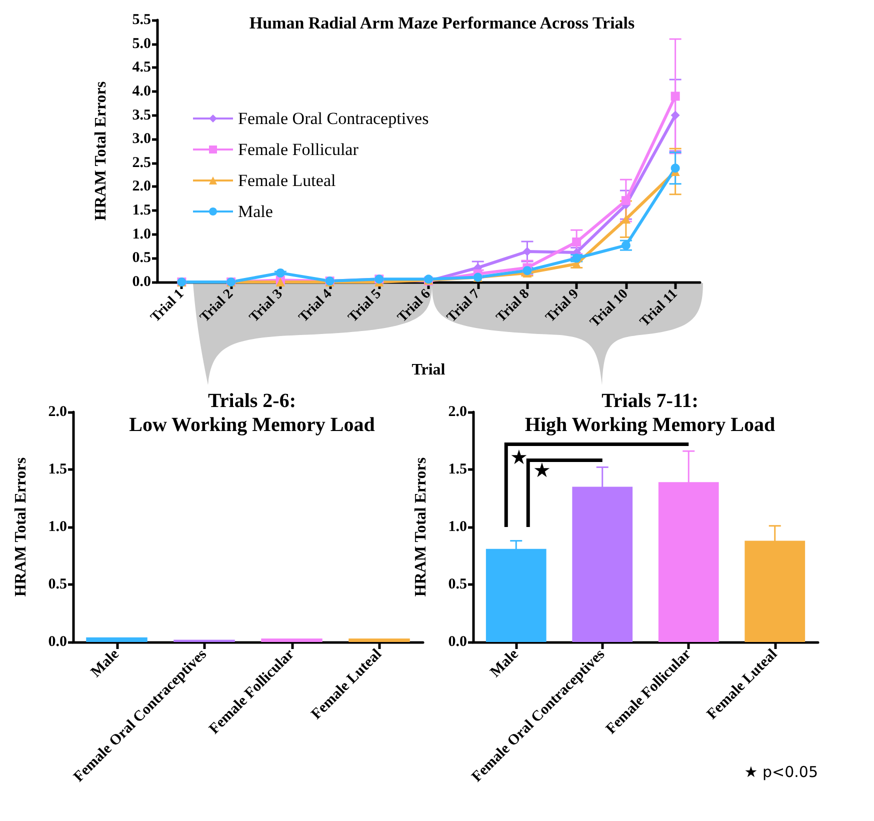 This screenshot has width=874, height=821. What do you see at coordinates (141, 115) in the screenshot?
I see `y-tick-label: 3.5` at bounding box center [141, 115].